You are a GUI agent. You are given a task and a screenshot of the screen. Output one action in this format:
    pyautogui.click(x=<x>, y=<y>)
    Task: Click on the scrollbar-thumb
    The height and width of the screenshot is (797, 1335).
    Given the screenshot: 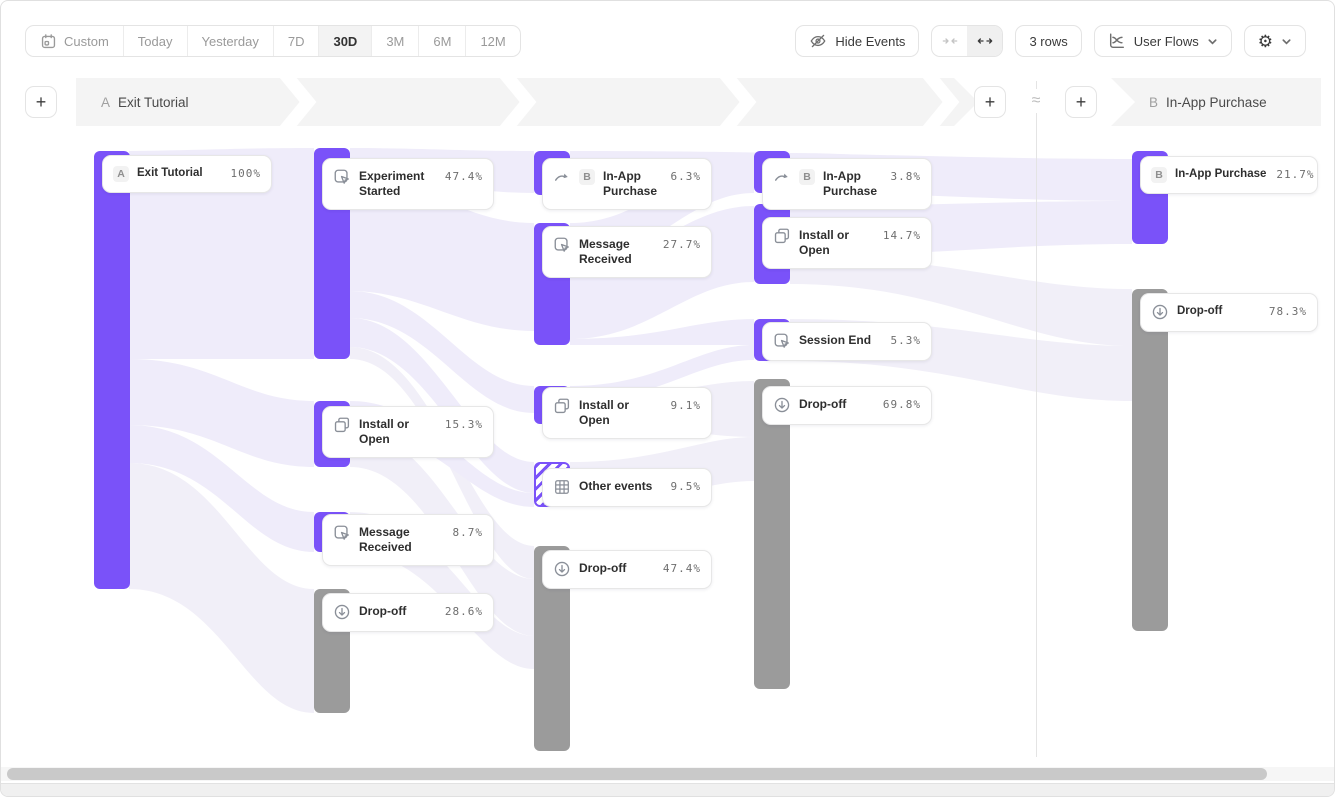 What is the action you would take?
    pyautogui.click(x=637, y=774)
    